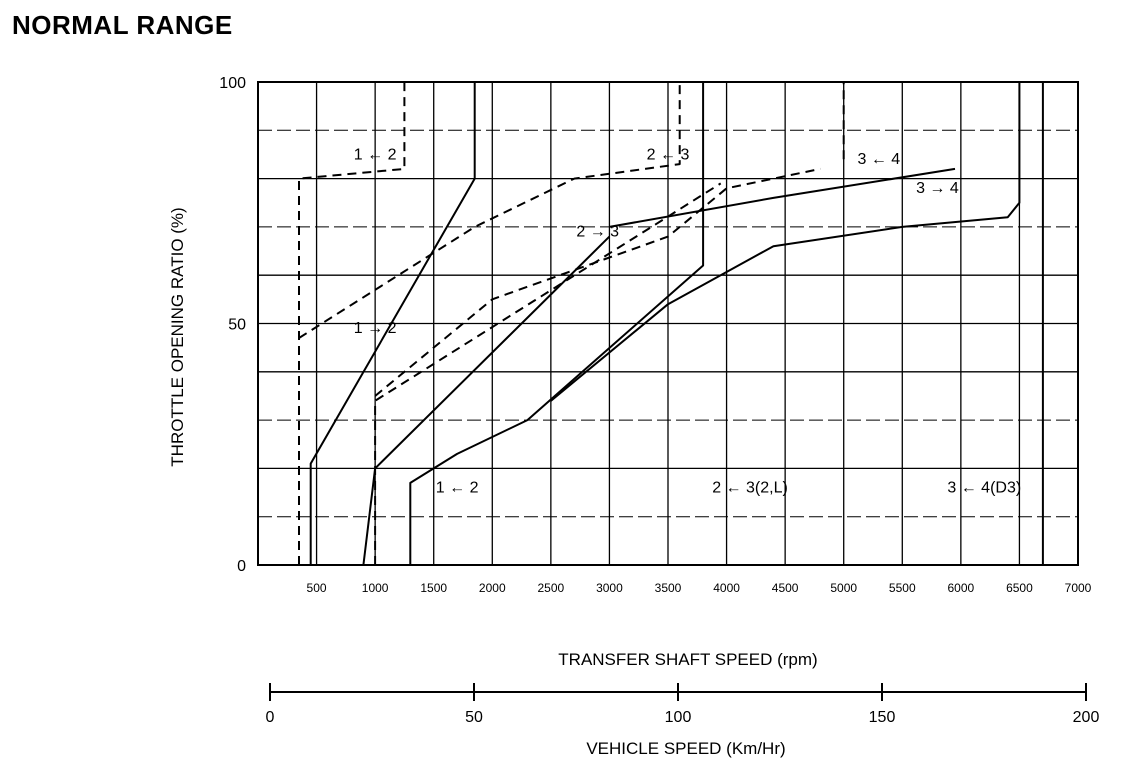  What do you see at coordinates (241, 566) in the screenshot?
I see `y-tick-label: 0` at bounding box center [241, 566].